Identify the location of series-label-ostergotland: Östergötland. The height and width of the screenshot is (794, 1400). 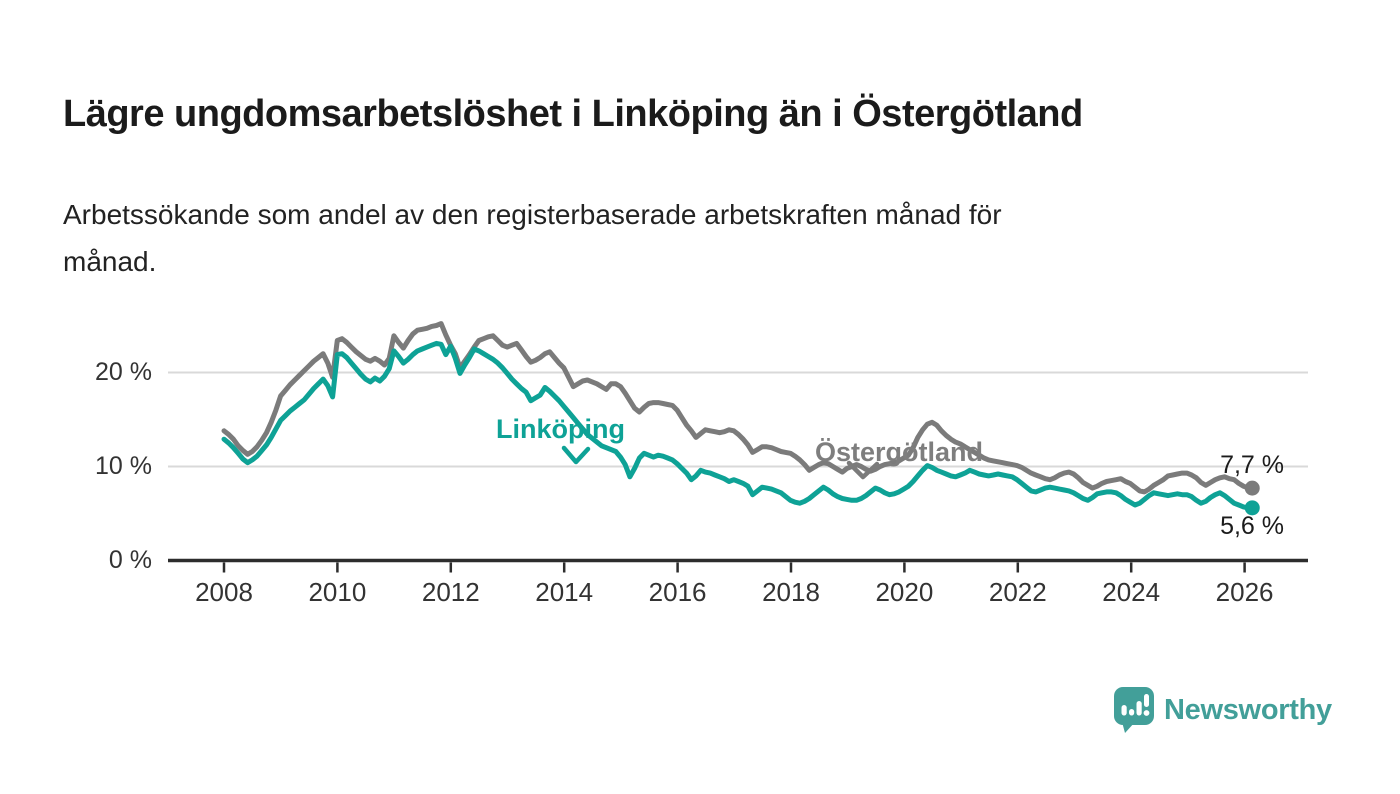
(899, 452).